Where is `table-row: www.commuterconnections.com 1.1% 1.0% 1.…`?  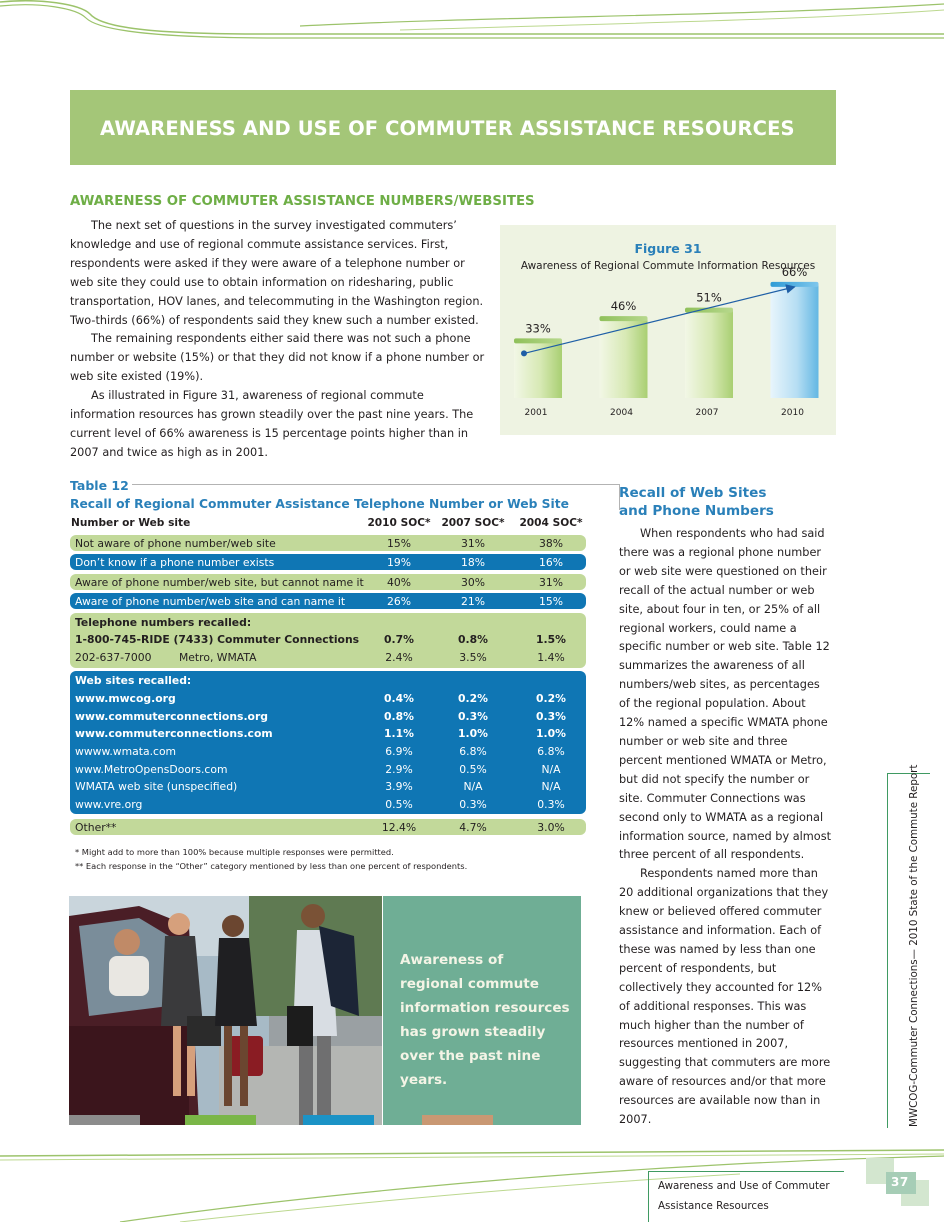 table-row: www.commuterconnections.com 1.1% 1.0% 1.… is located at coordinates (328, 733).